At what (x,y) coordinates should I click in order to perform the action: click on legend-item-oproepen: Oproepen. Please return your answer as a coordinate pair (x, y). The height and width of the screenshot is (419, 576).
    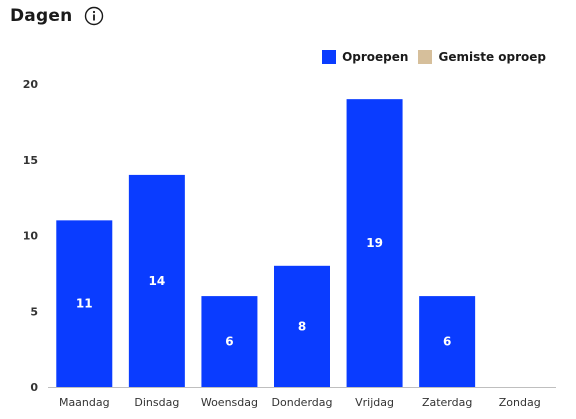
    Looking at the image, I should click on (365, 57).